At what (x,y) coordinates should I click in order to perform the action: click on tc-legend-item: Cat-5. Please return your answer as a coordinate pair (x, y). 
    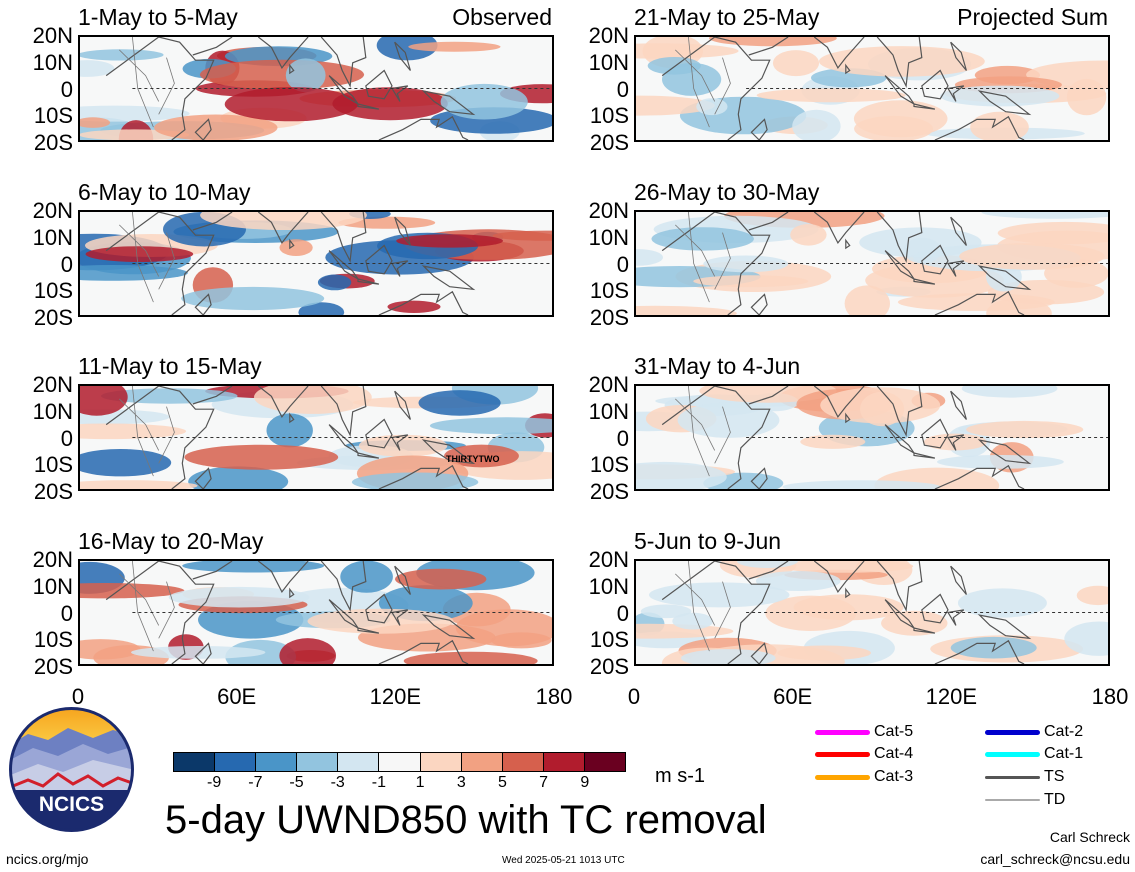
    Looking at the image, I should click on (864, 732).